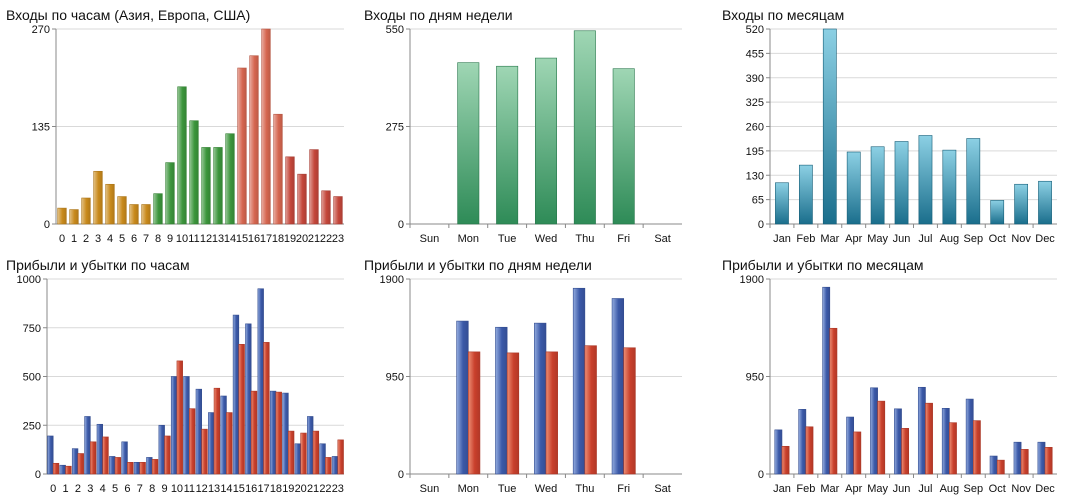 This screenshot has width=1075, height=500. What do you see at coordinates (1045, 239) in the screenshot?
I see `x-tick-label: Dec` at bounding box center [1045, 239].